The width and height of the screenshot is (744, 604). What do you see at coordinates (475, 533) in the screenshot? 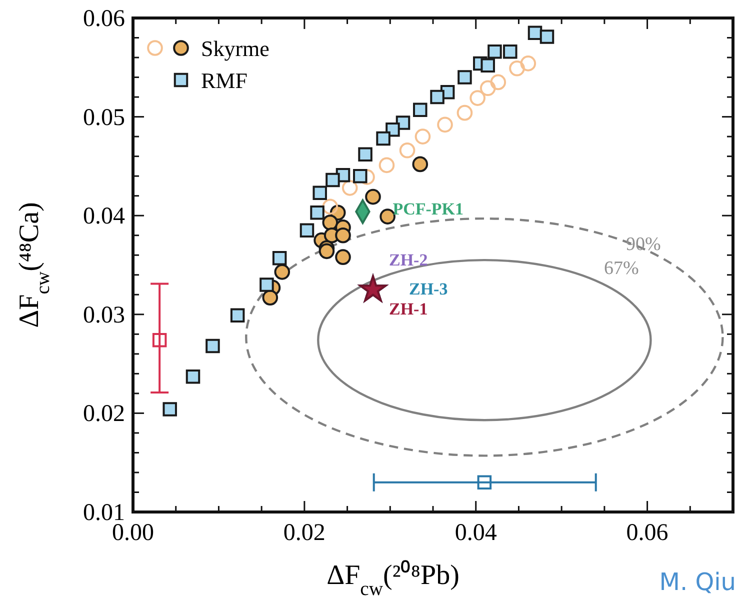
I see `x-tick-label: 0.04` at bounding box center [475, 533].